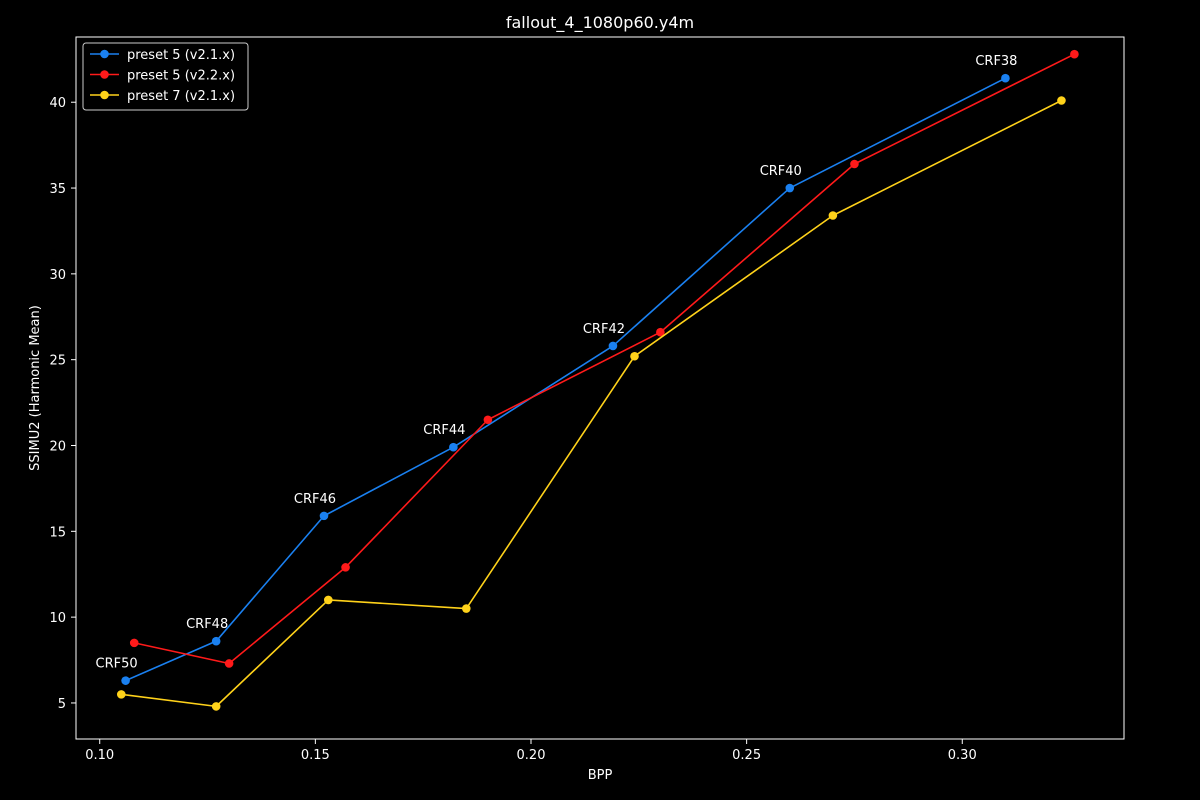 This screenshot has width=1200, height=800. I want to click on y-axis: 5 10 15 20 25 30 35 40, so click(62, 404).